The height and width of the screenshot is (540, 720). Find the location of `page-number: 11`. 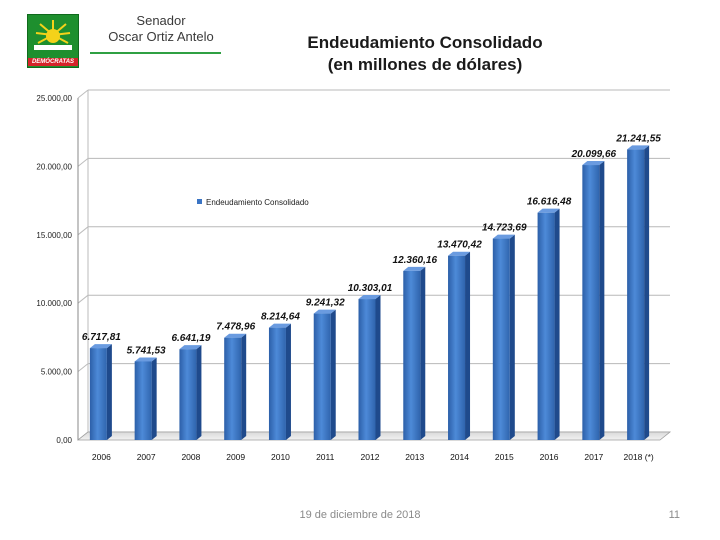

page-number: 11 is located at coordinates (674, 515).